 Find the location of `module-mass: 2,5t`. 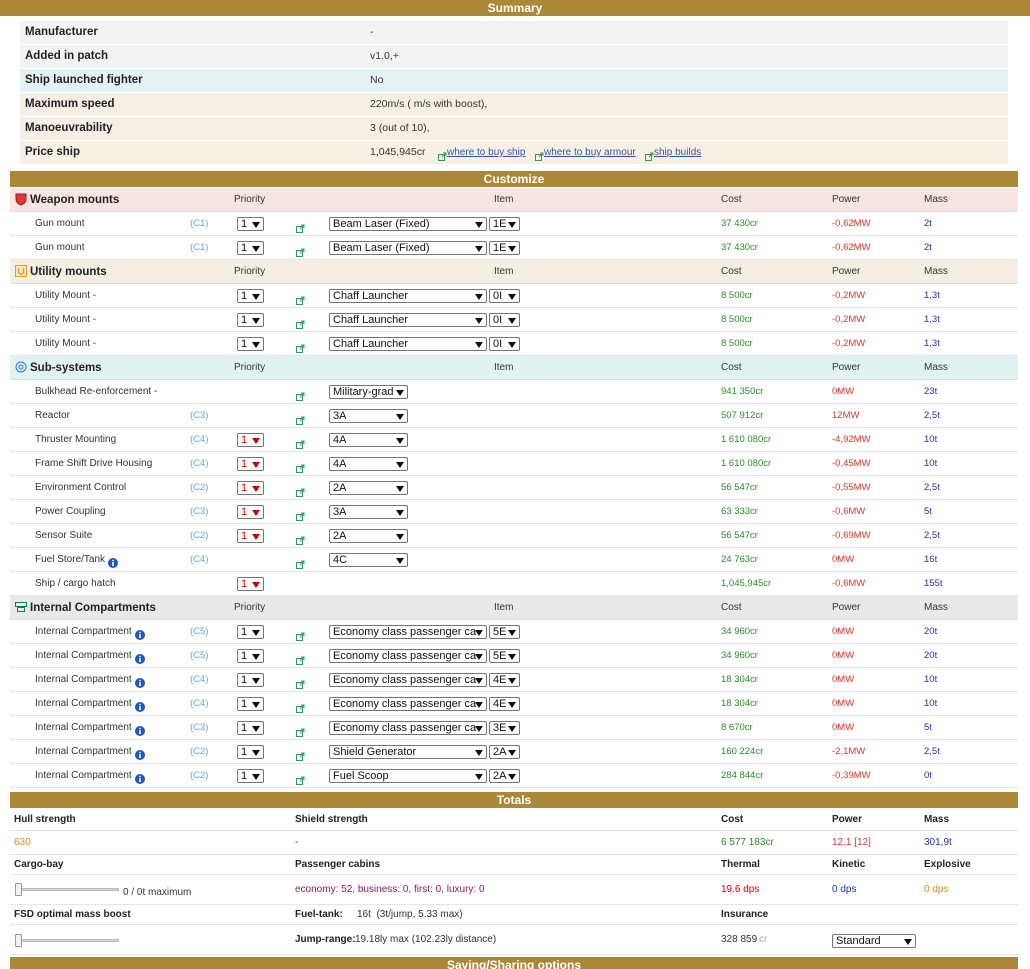

module-mass: 2,5t is located at coordinates (932, 535).